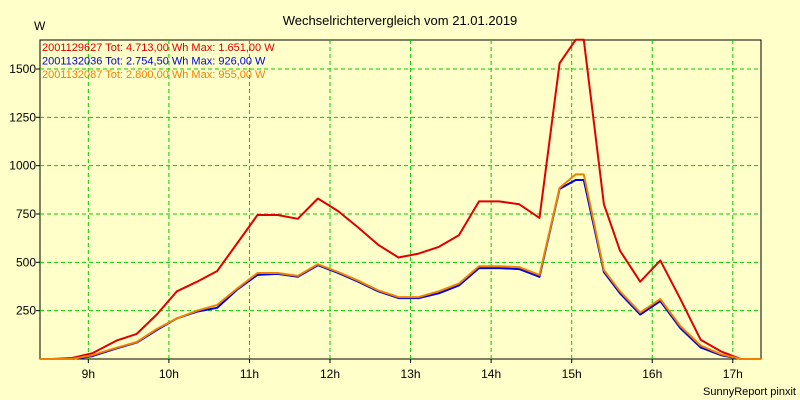 This screenshot has width=800, height=400. Describe the element at coordinates (400, 20) in the screenshot. I see `chart-title: Wechselrichtervergleich vom 21.01.2019` at that location.